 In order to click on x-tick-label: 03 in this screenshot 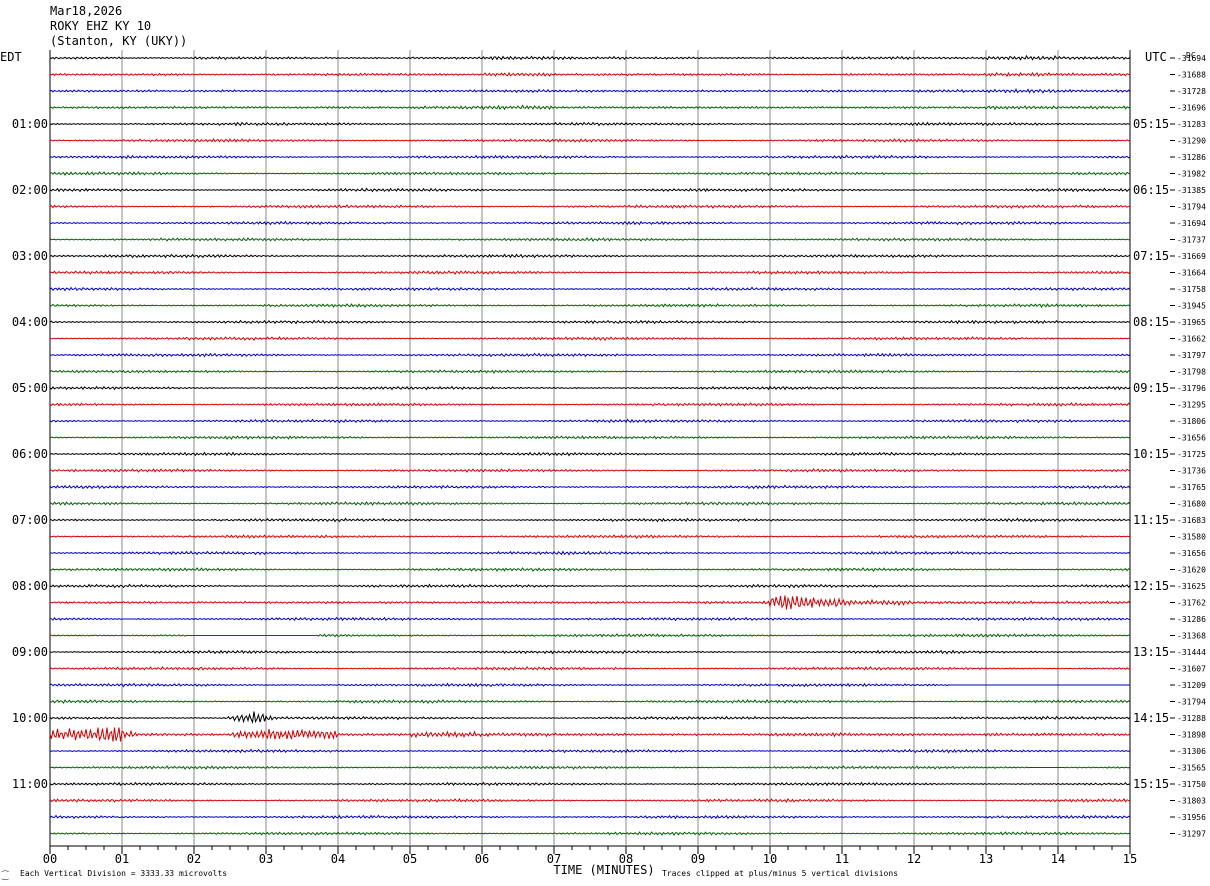, I will do `click(266, 859)`.